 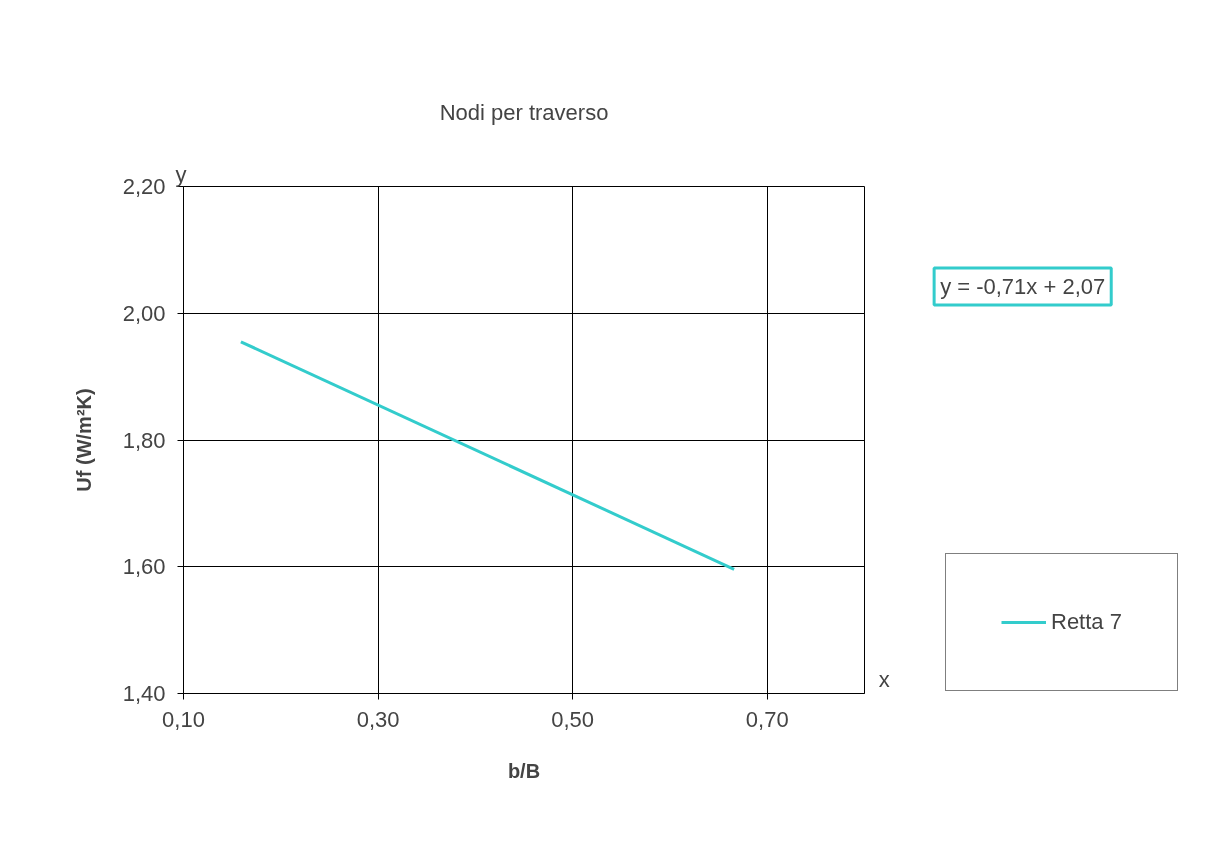 What do you see at coordinates (144, 186) in the screenshot?
I see `y-tick-label: 2,20` at bounding box center [144, 186].